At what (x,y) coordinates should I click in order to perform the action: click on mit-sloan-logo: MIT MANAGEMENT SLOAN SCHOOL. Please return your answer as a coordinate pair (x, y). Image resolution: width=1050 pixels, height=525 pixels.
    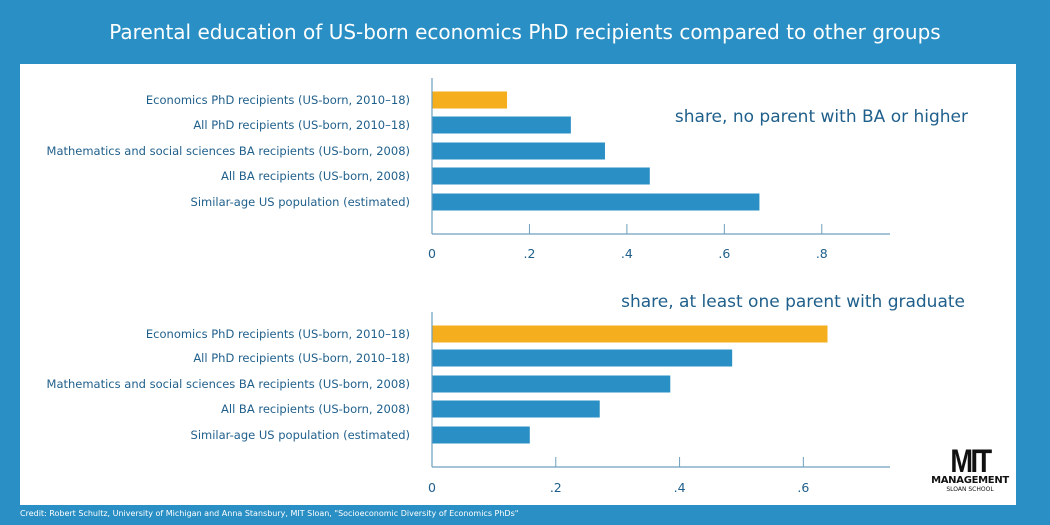
    Looking at the image, I should click on (970, 468).